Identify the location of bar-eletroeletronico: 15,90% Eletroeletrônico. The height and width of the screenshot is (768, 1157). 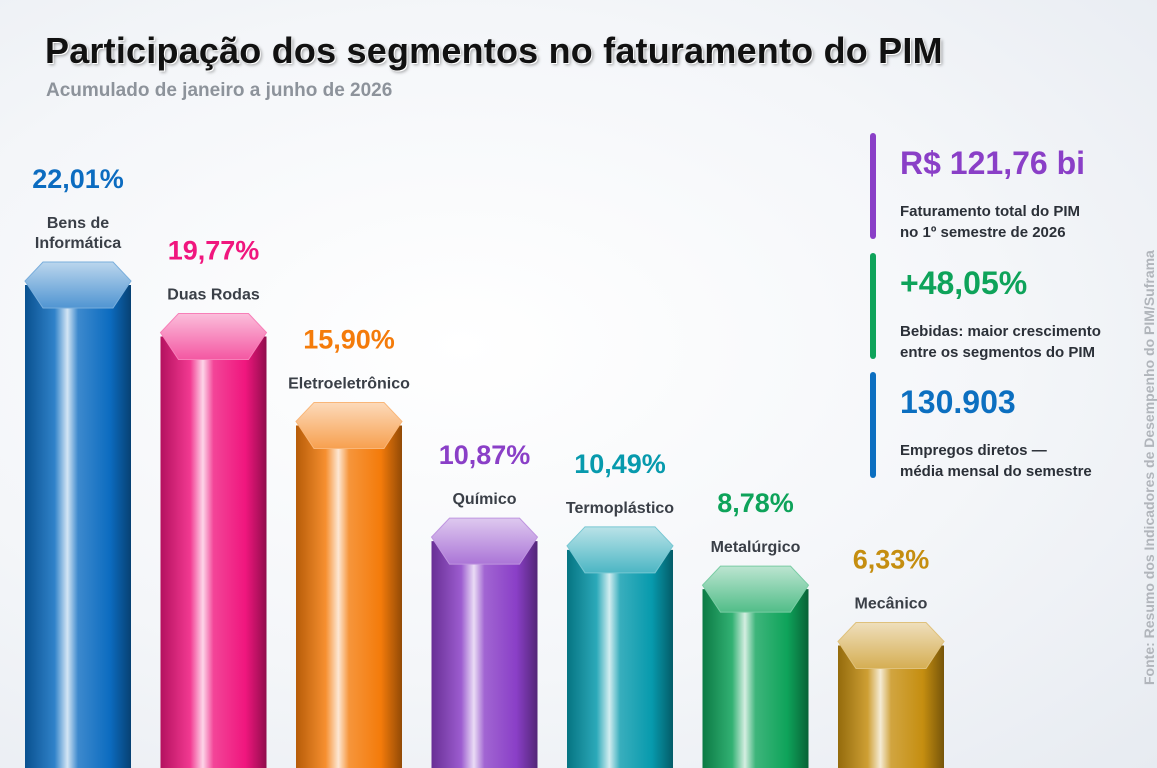
(349, 546).